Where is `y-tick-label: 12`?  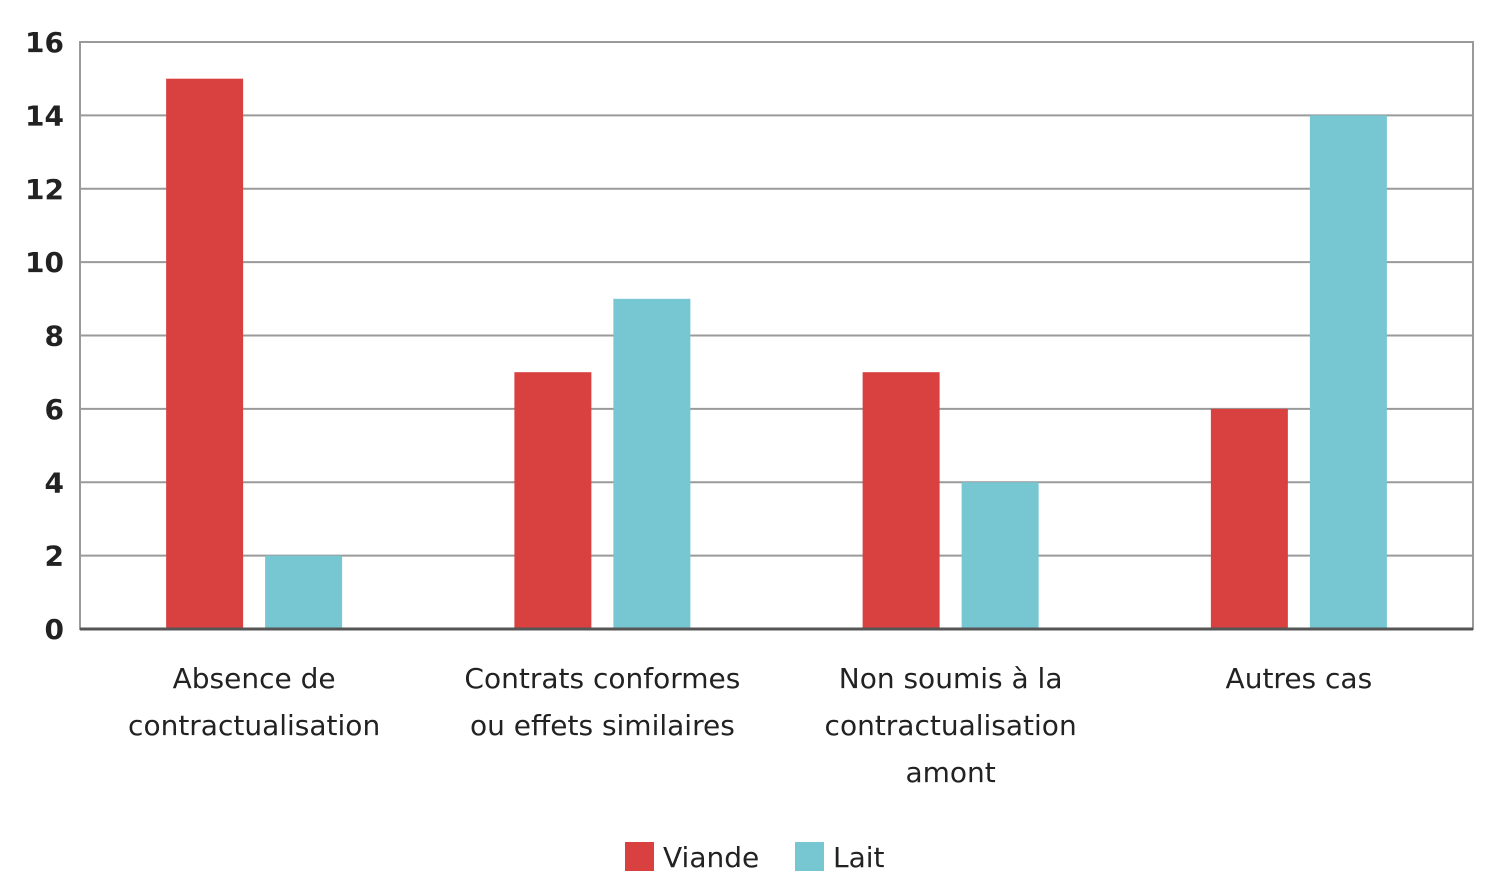
y-tick-label: 12 is located at coordinates (44, 189).